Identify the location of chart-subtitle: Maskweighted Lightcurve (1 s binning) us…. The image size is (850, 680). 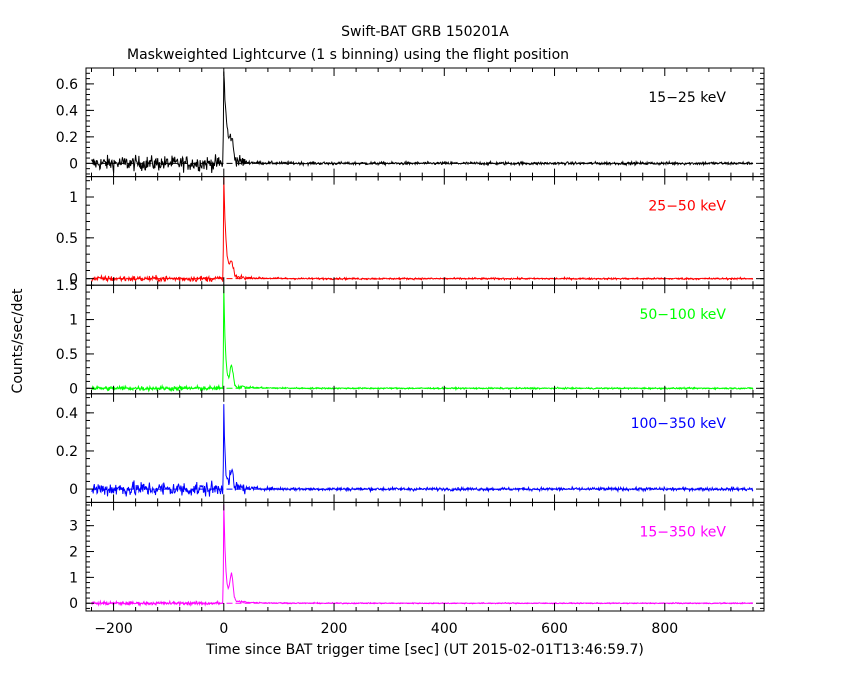
(348, 55).